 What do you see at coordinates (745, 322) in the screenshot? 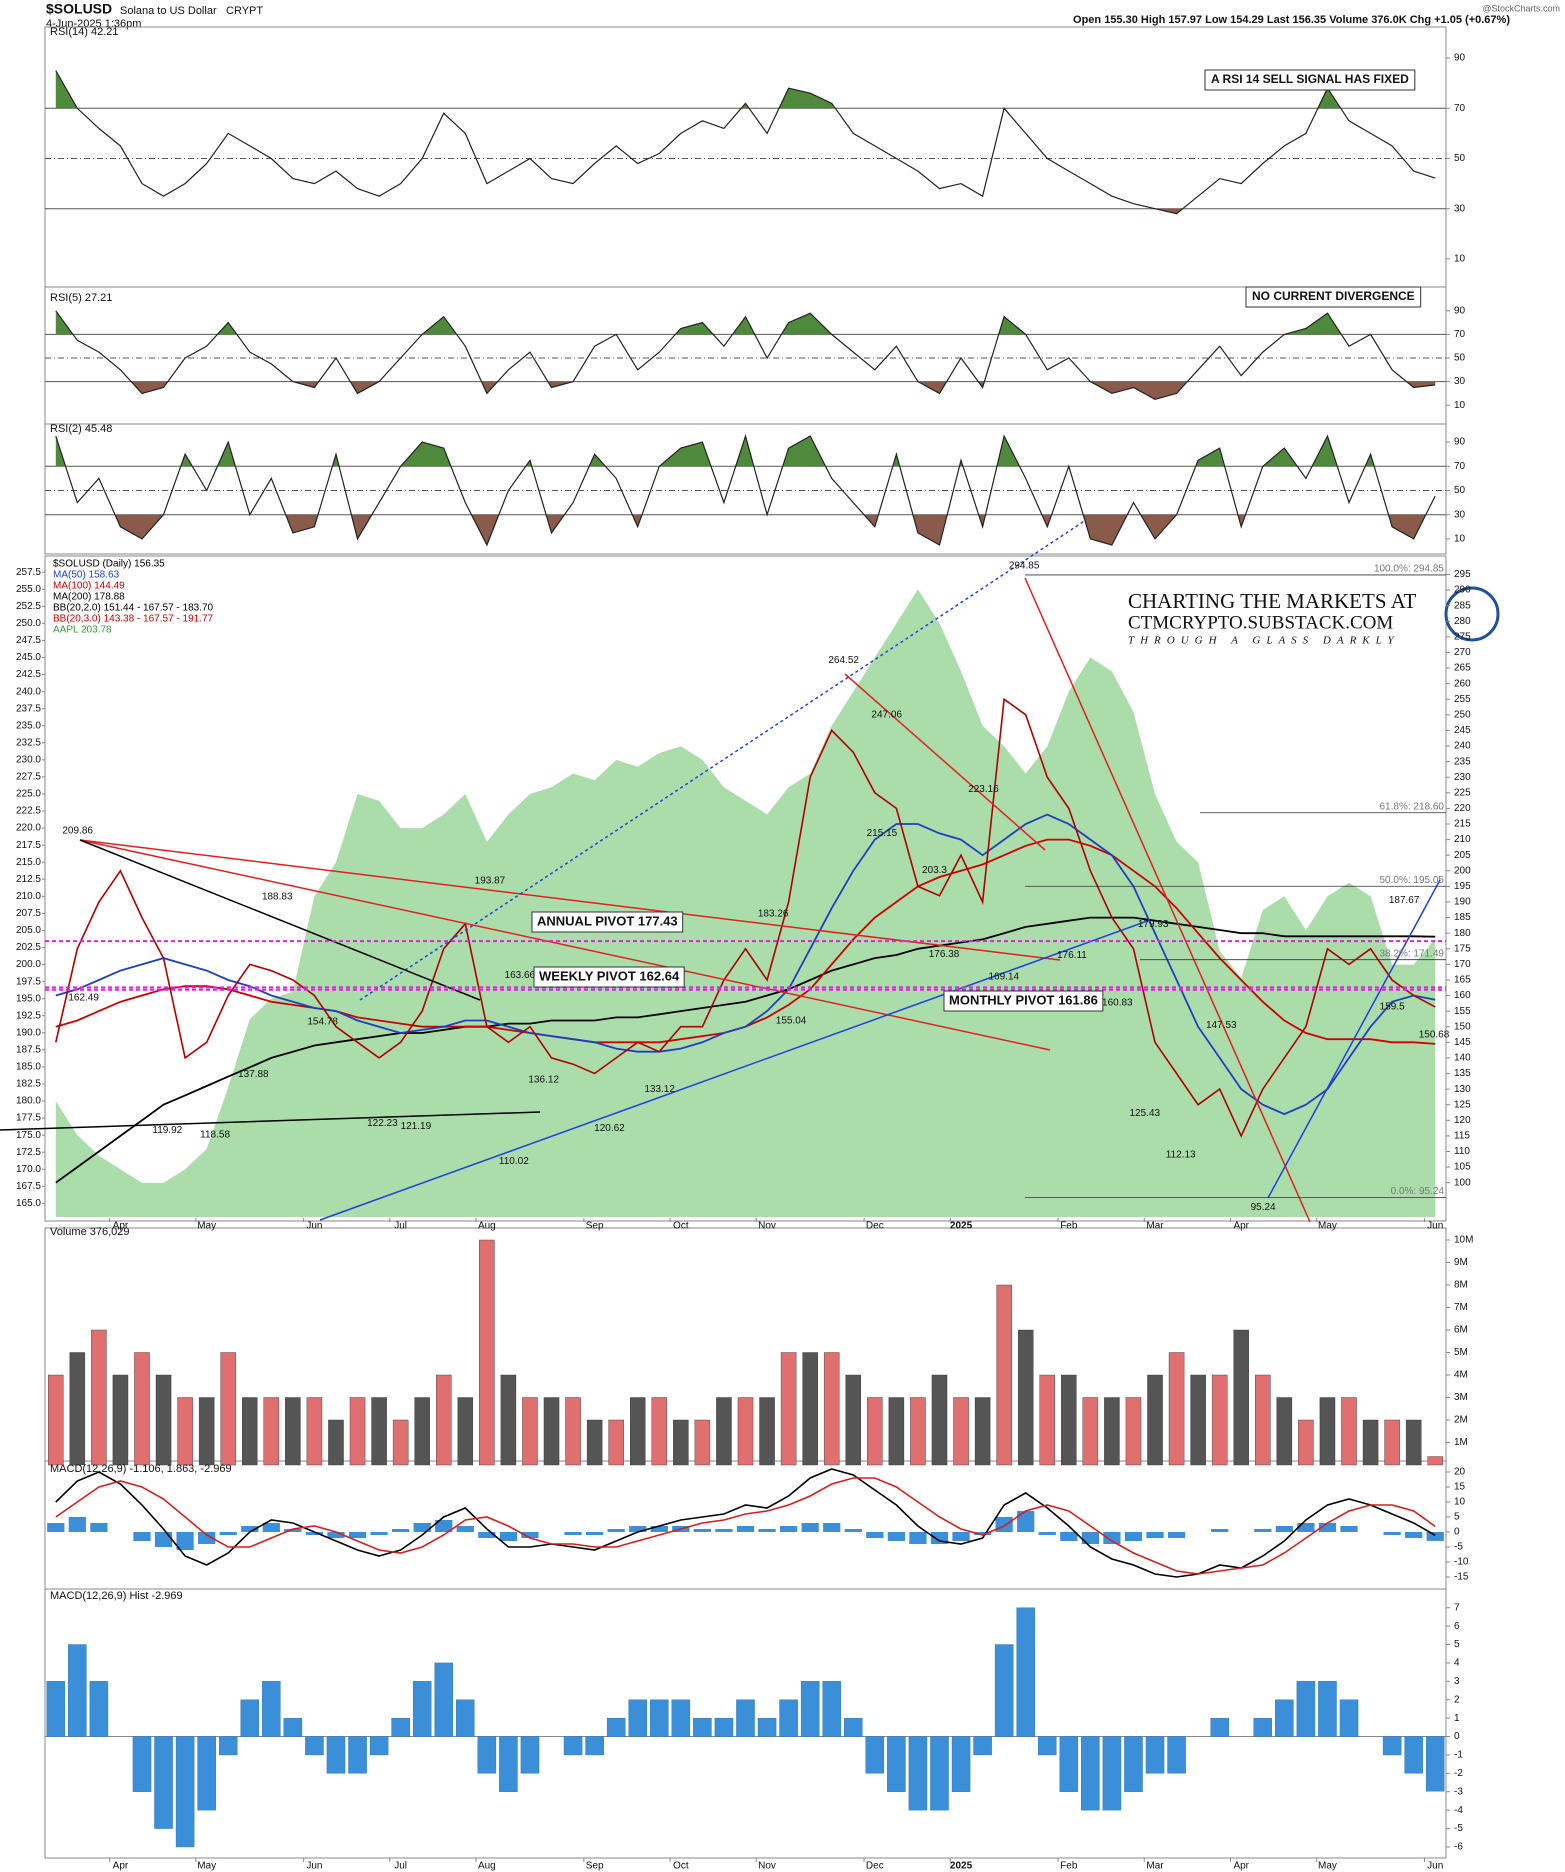
I see `overbought-fill` at bounding box center [745, 322].